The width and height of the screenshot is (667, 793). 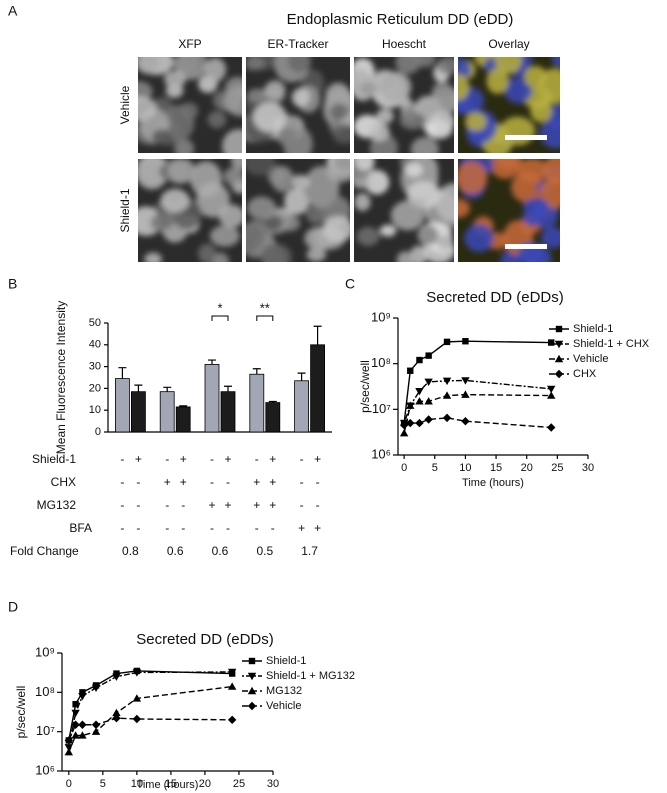 What do you see at coordinates (44, 551) in the screenshot?
I see `fold-change-label: Fold Change` at bounding box center [44, 551].